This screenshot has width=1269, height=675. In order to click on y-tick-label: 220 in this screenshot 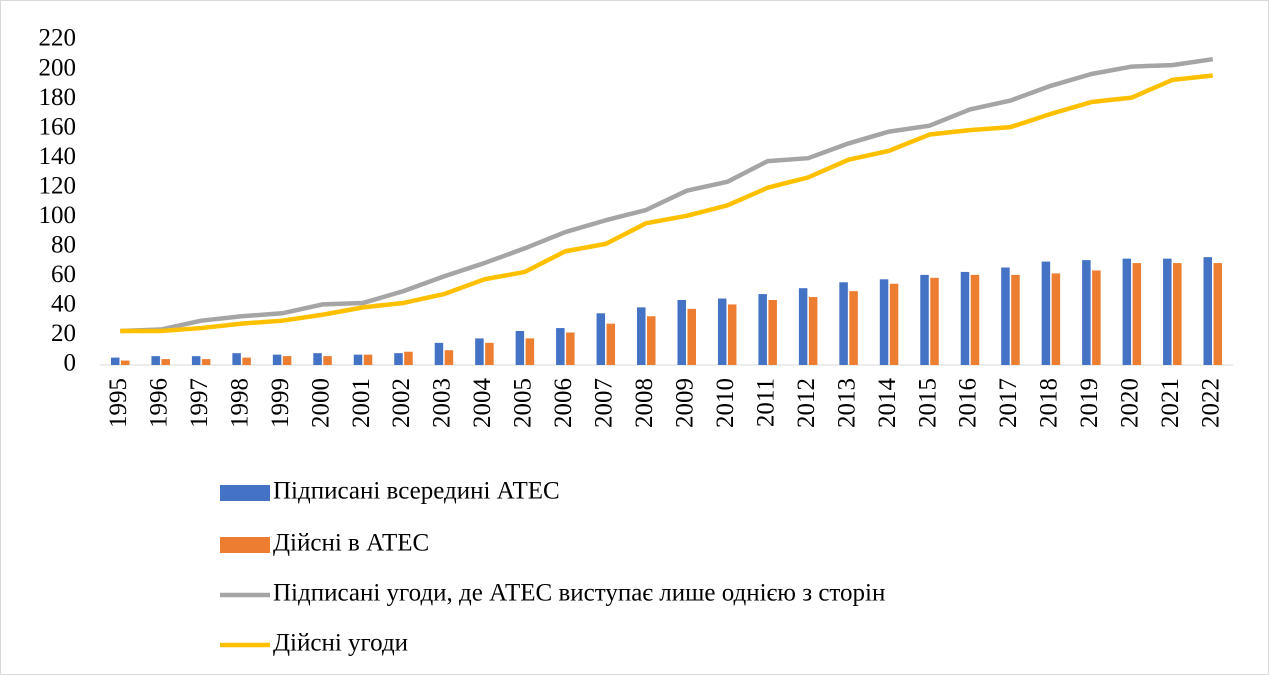, I will do `click(58, 38)`.